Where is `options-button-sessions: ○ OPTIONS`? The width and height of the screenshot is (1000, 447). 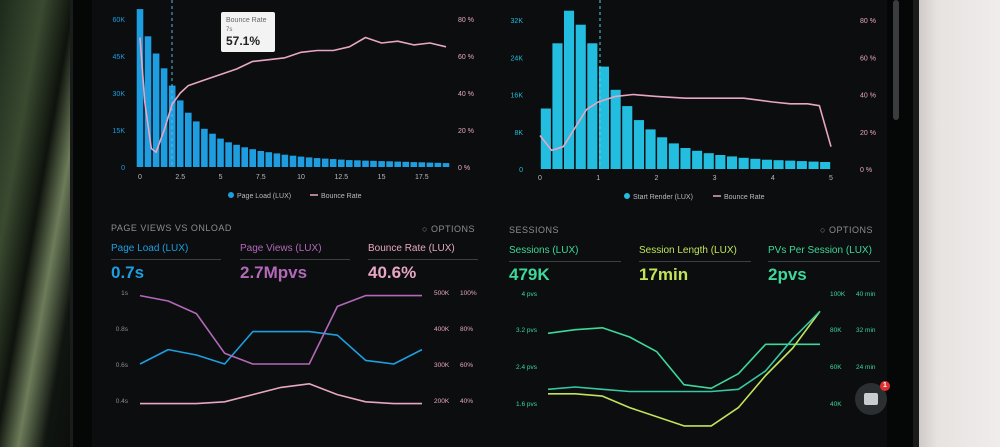
options-button-sessions: ○ OPTIONS is located at coordinates (846, 230).